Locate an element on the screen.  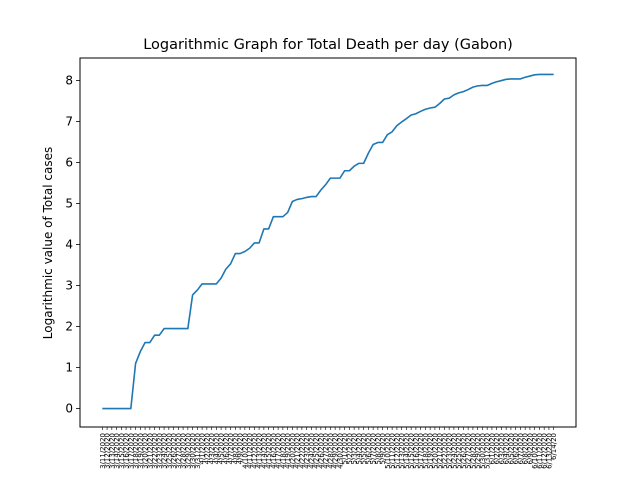
x-tick-label: 5/8/2020 is located at coordinates (378, 448).